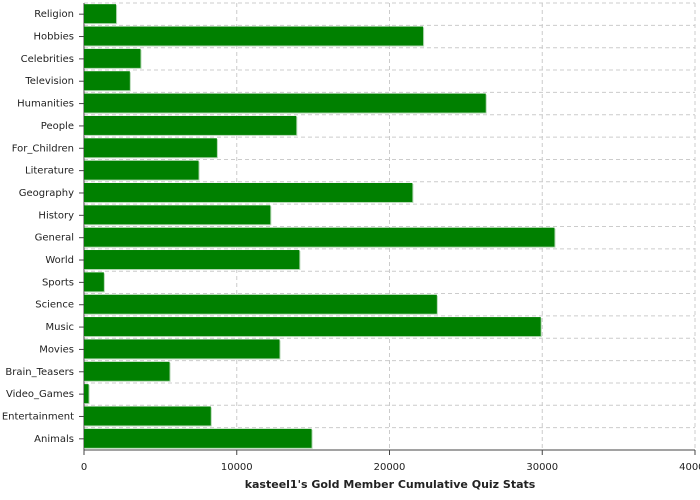 The height and width of the screenshot is (500, 700). Describe the element at coordinates (56, 215) in the screenshot. I see `y-tick-label: History` at that location.